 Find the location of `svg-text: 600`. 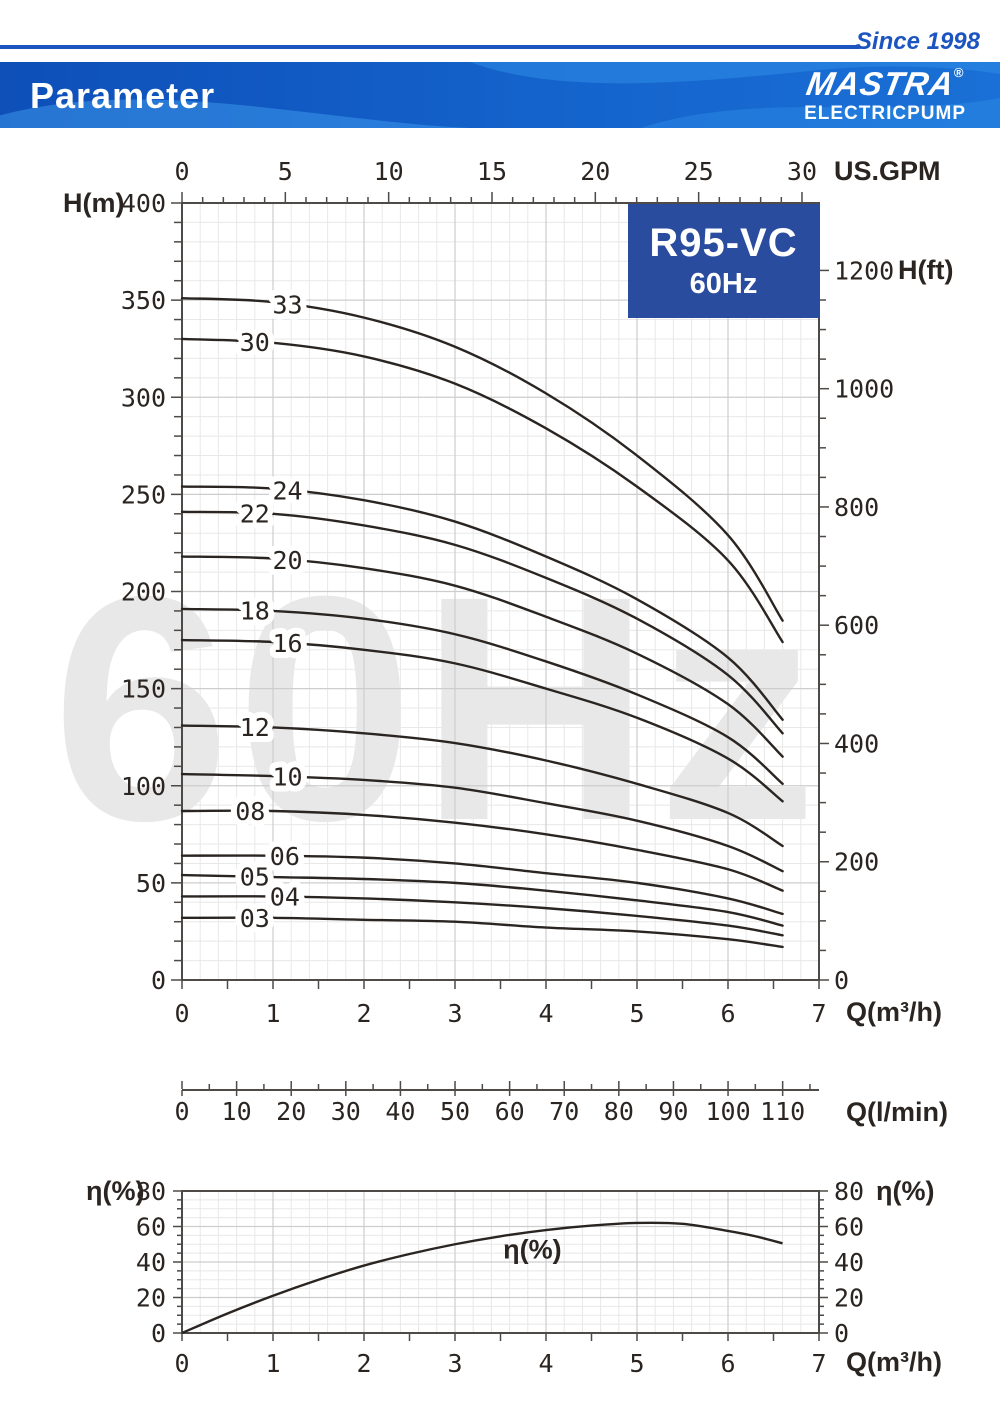

svg-text: 600 is located at coordinates (856, 625).